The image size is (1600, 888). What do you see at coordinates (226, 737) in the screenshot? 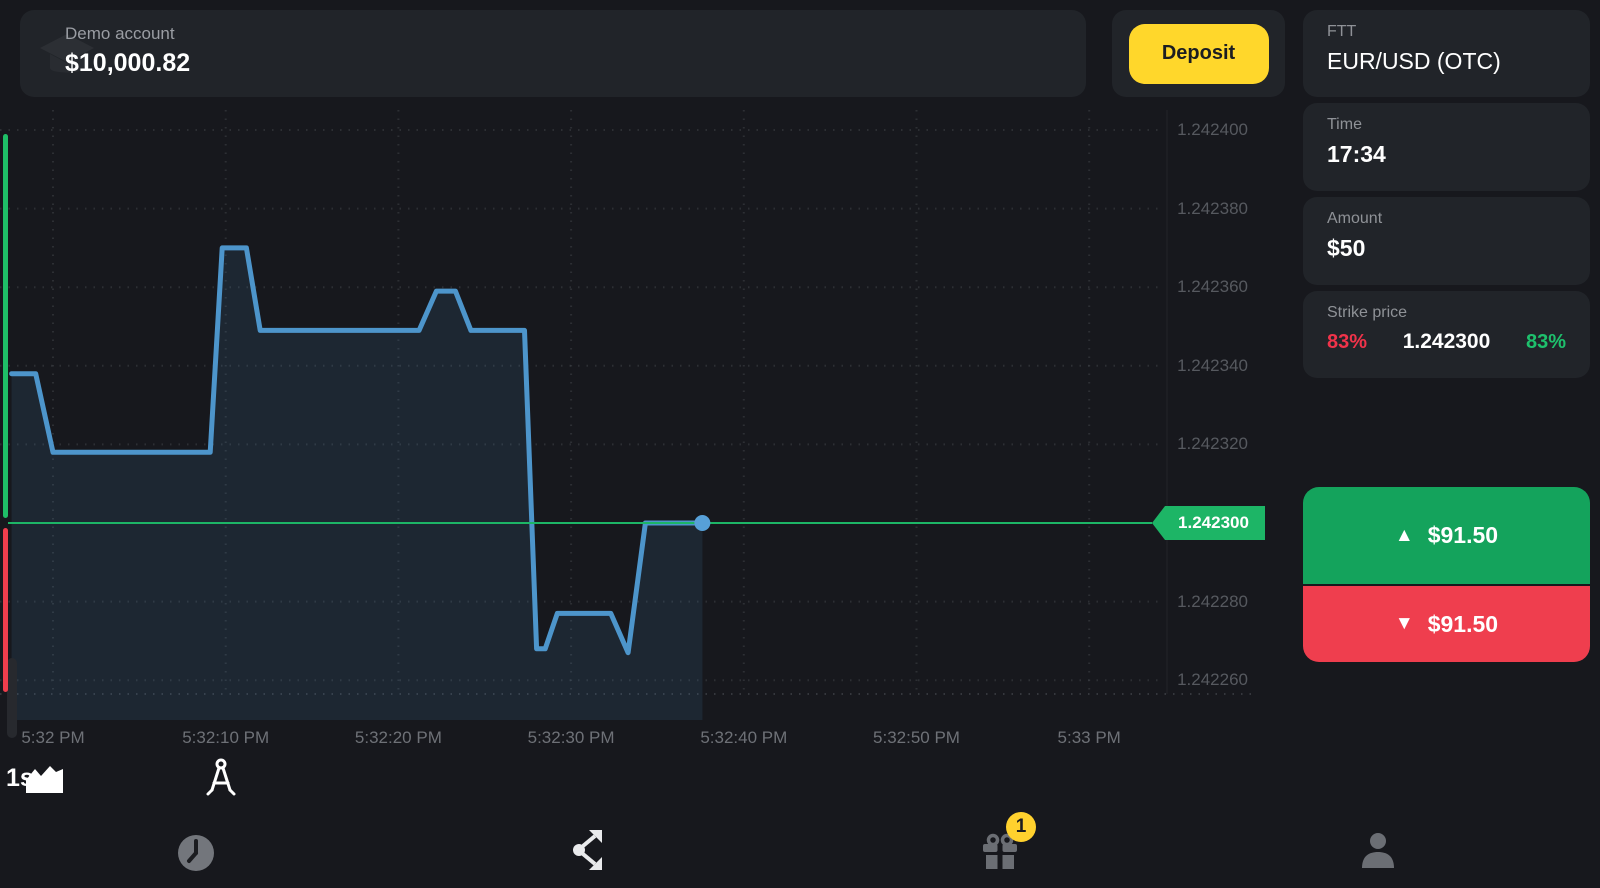
I see `x-axis-label: 5:32:10 PM` at bounding box center [226, 737].